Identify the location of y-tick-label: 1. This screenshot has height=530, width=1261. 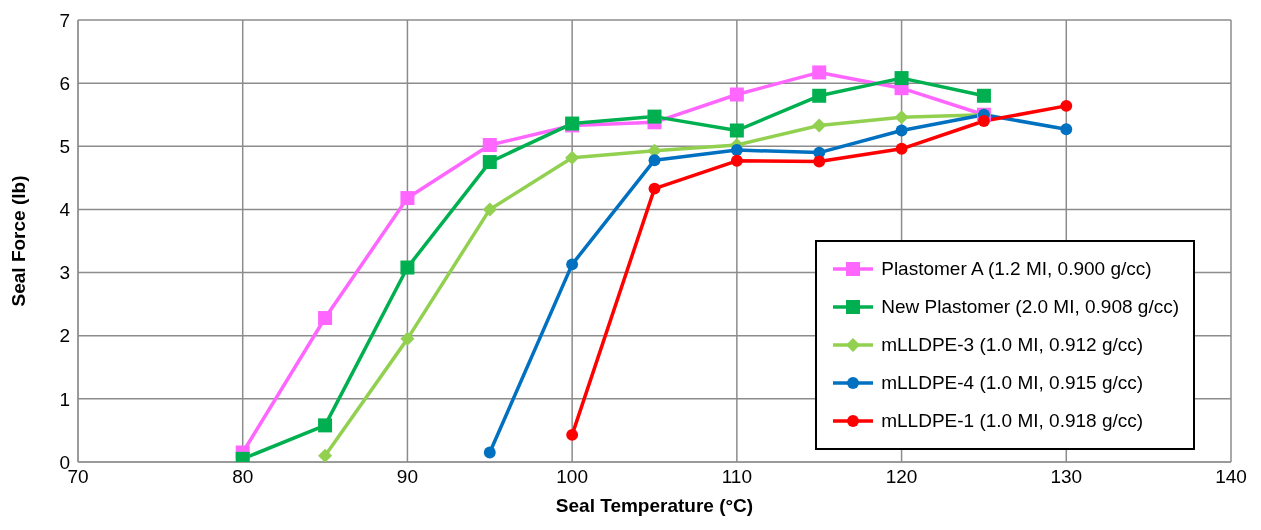
(64, 399).